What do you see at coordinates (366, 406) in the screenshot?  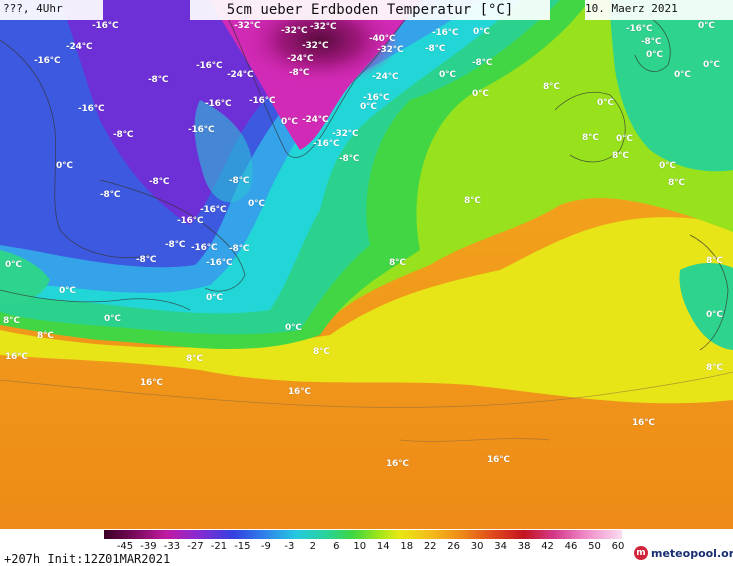 I see `isotherms` at bounding box center [366, 406].